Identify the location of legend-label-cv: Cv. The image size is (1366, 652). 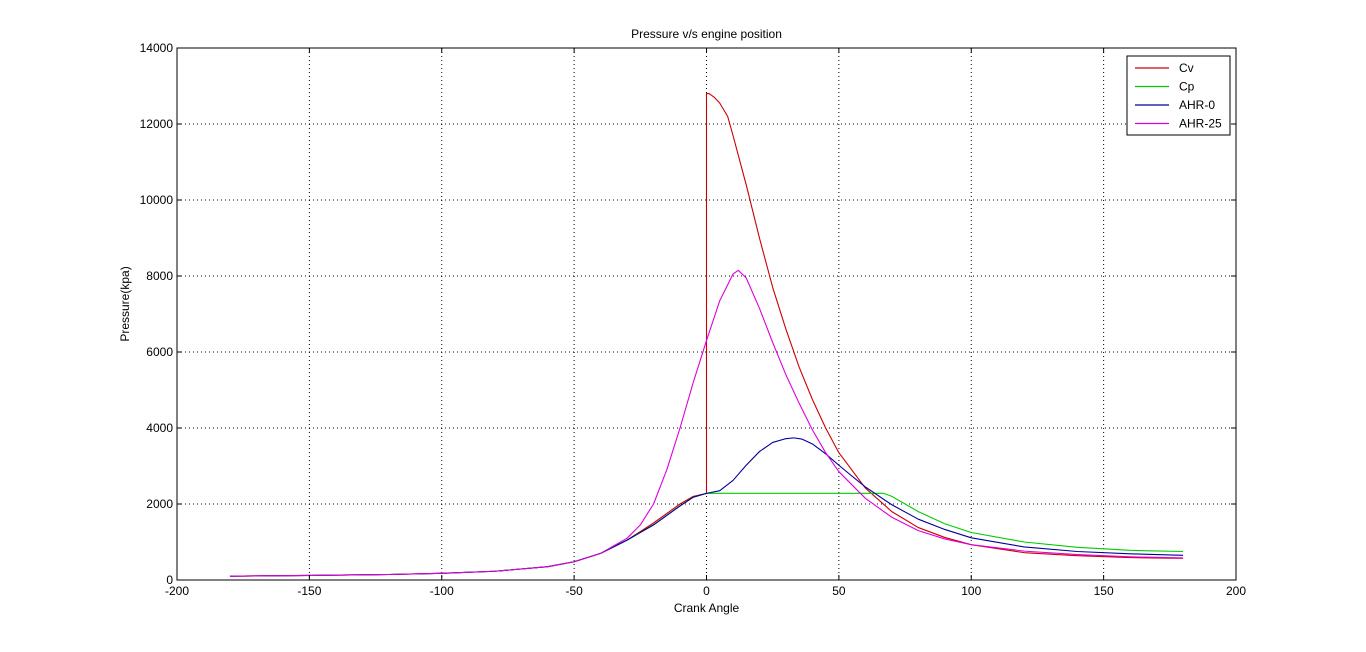
(1186, 68).